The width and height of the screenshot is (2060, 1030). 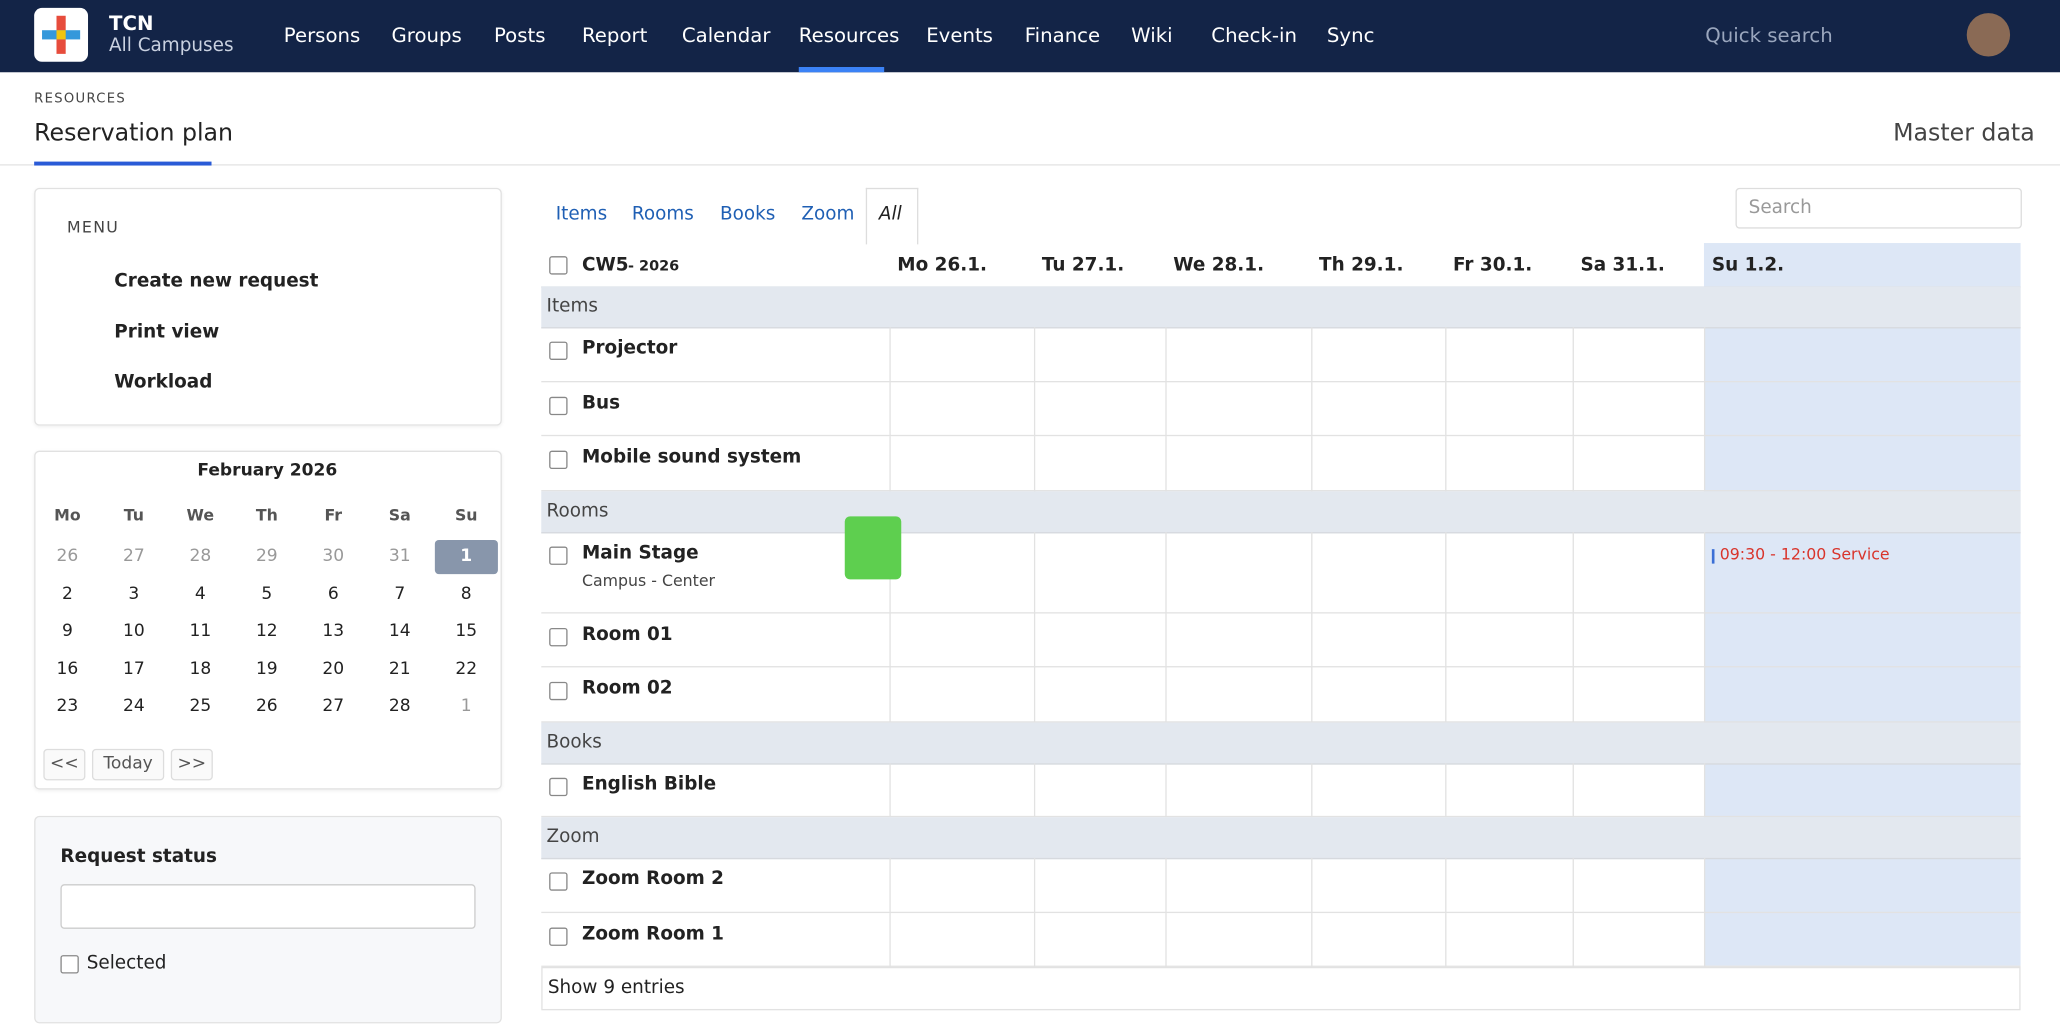 I want to click on day-header: Fr 30.1., so click(x=1493, y=265).